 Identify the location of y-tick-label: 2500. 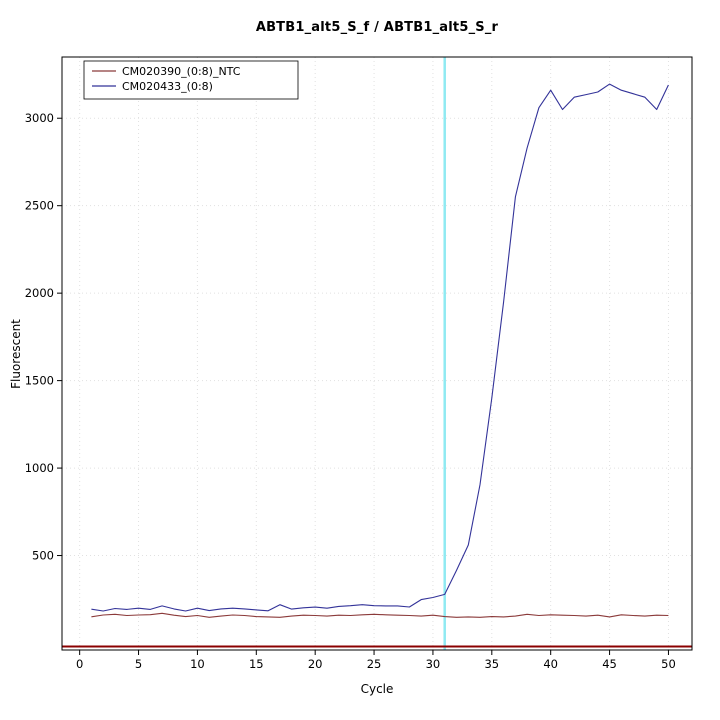
(39, 206).